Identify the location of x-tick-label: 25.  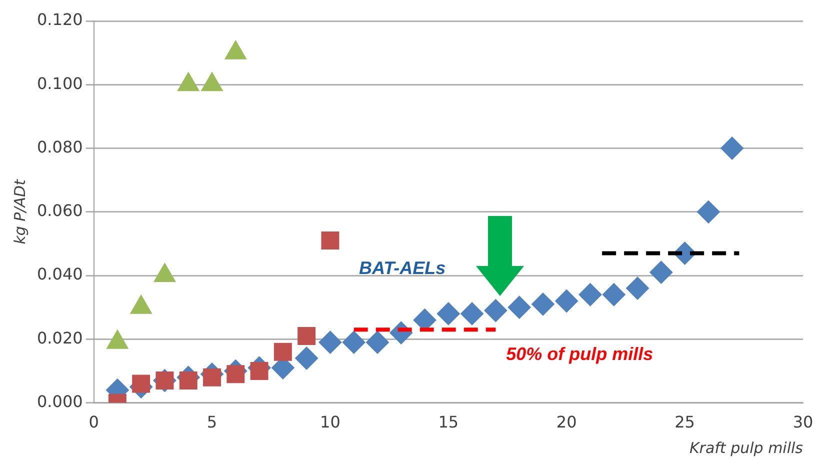
(684, 422).